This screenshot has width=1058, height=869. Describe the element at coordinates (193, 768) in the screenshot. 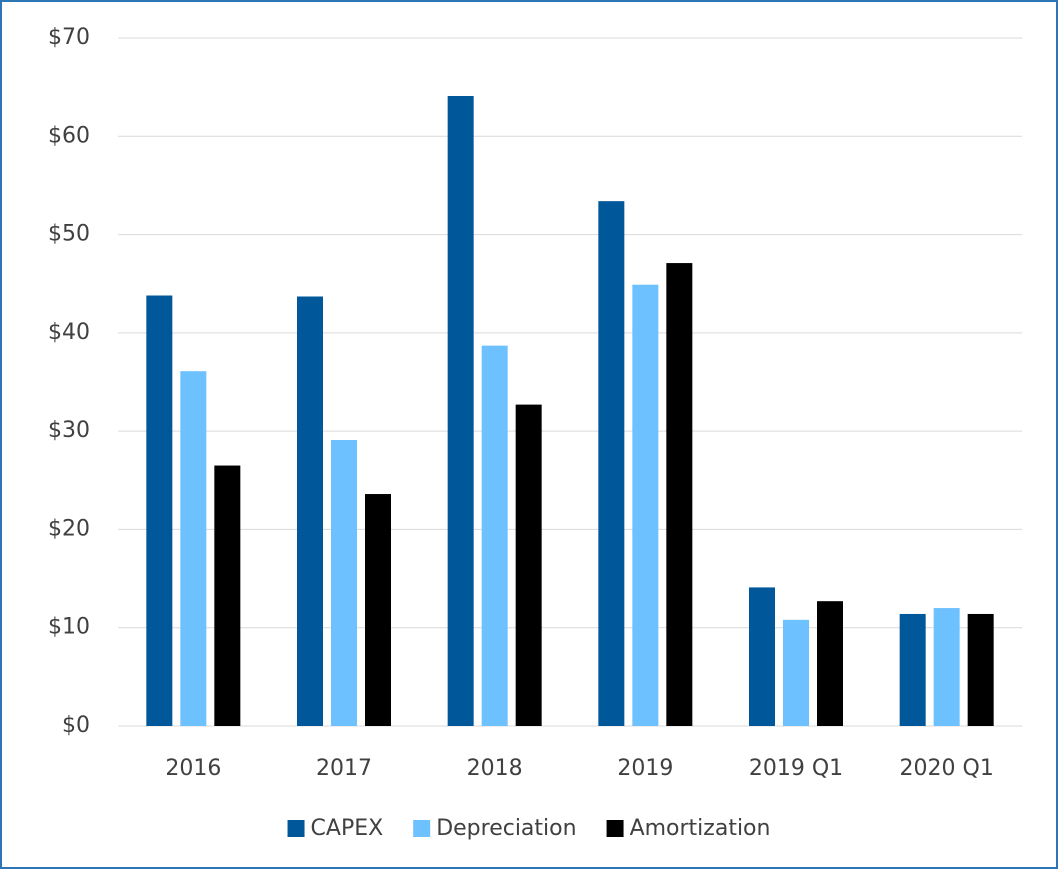

I see `x-tick-label: 2016` at that location.